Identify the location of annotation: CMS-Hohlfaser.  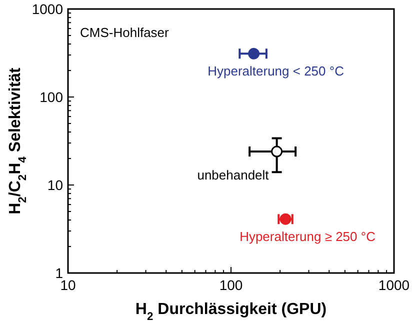
(125, 32).